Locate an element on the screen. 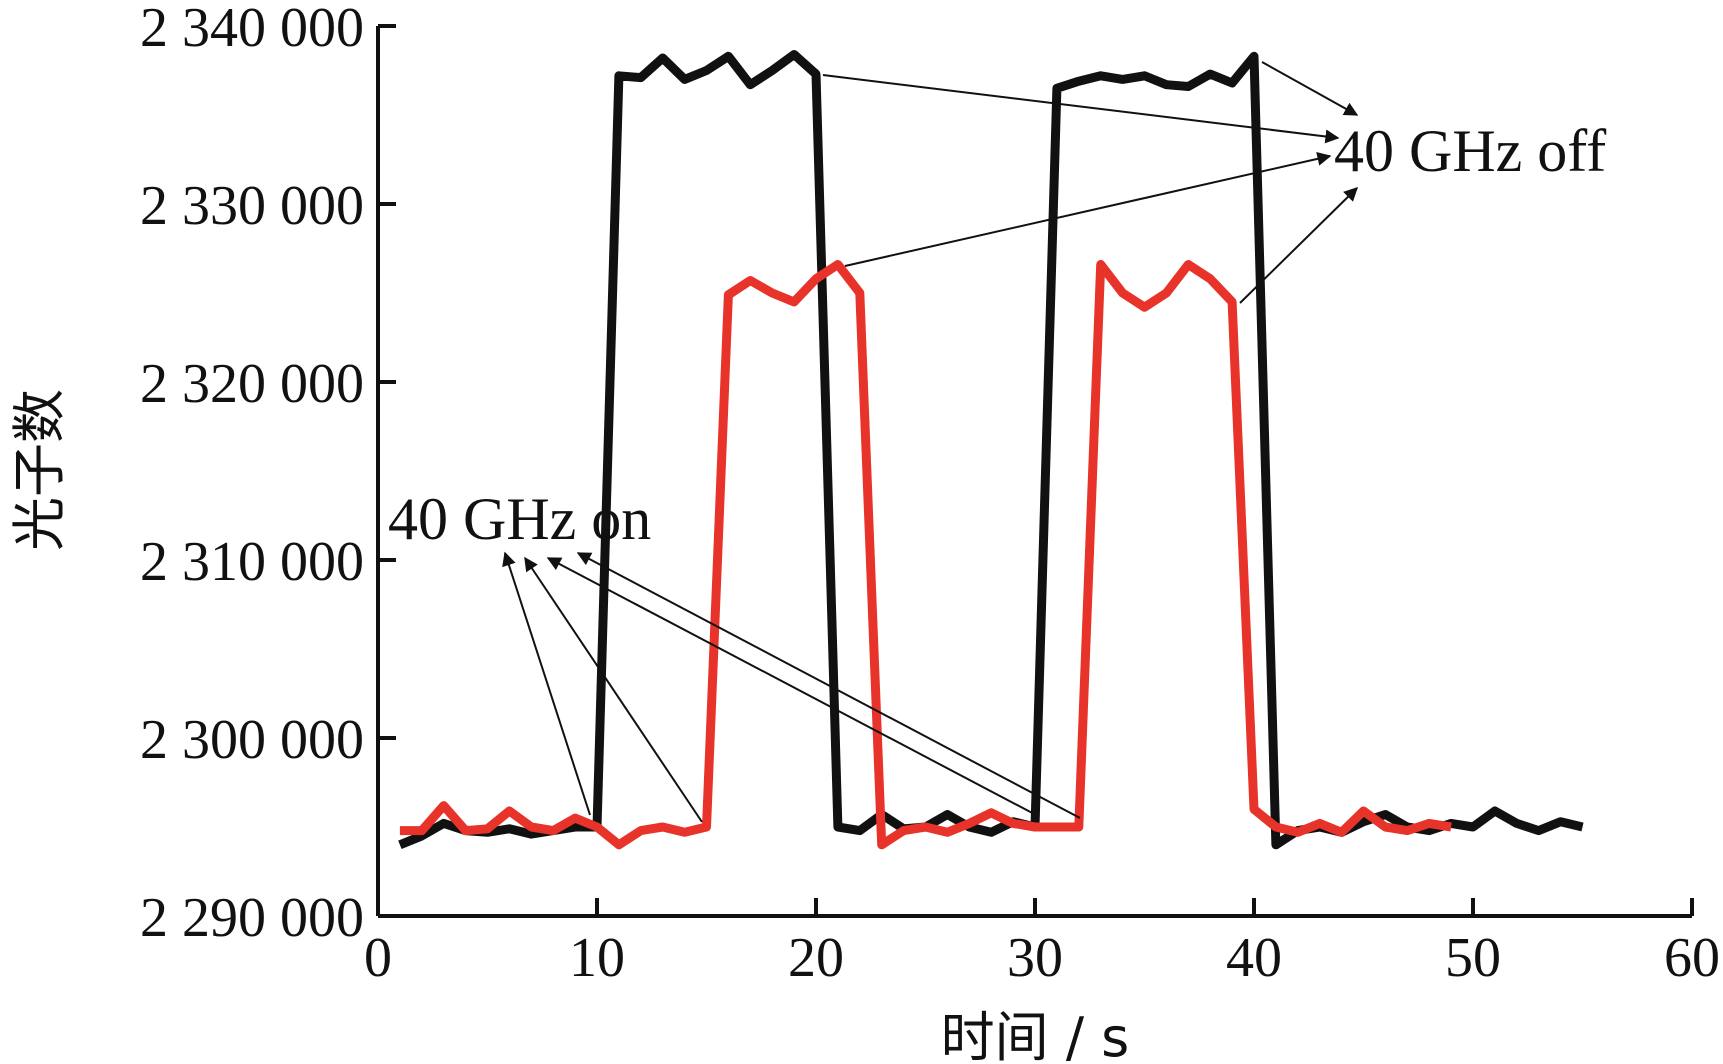  annotation-arrows-off is located at coordinates (1090, 182).